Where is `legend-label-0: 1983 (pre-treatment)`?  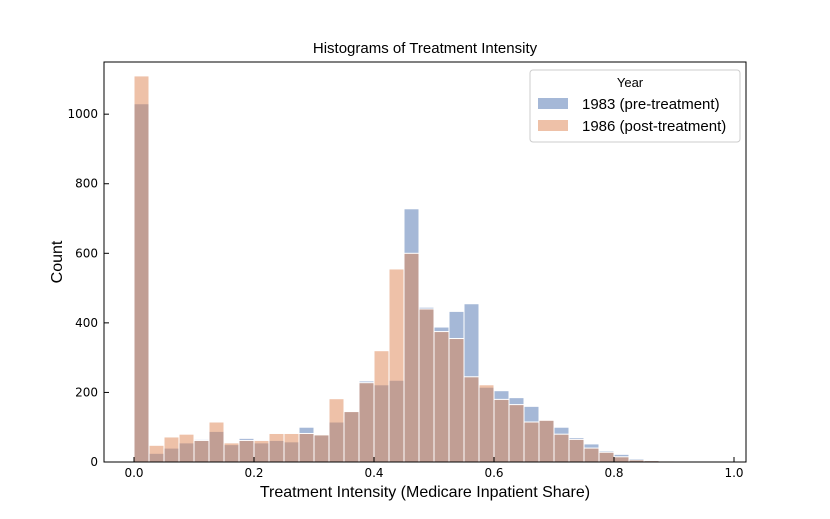 legend-label-0: 1983 (pre-treatment) is located at coordinates (651, 104).